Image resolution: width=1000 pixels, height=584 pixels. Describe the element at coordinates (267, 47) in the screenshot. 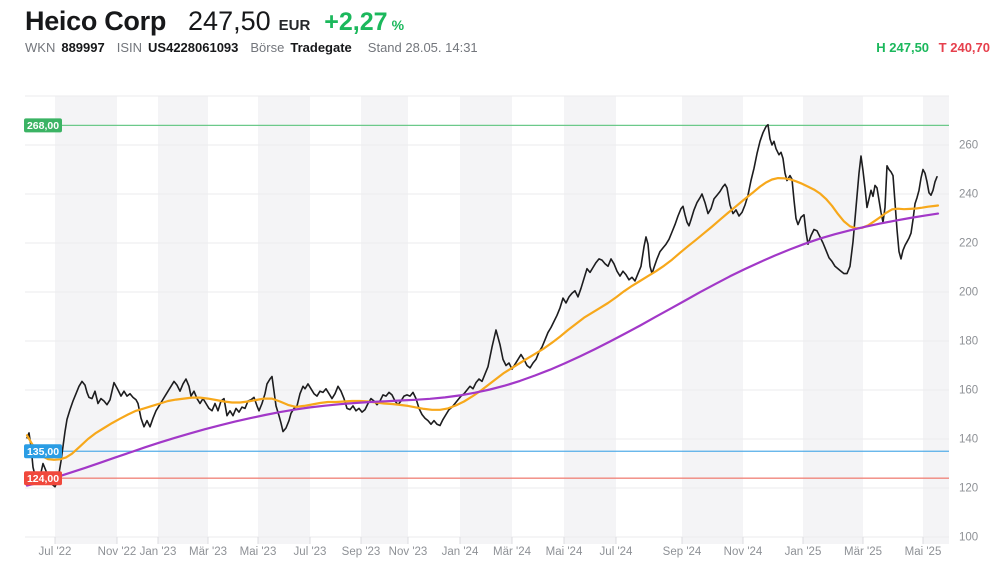

I see `exchange-label: Börse` at that location.